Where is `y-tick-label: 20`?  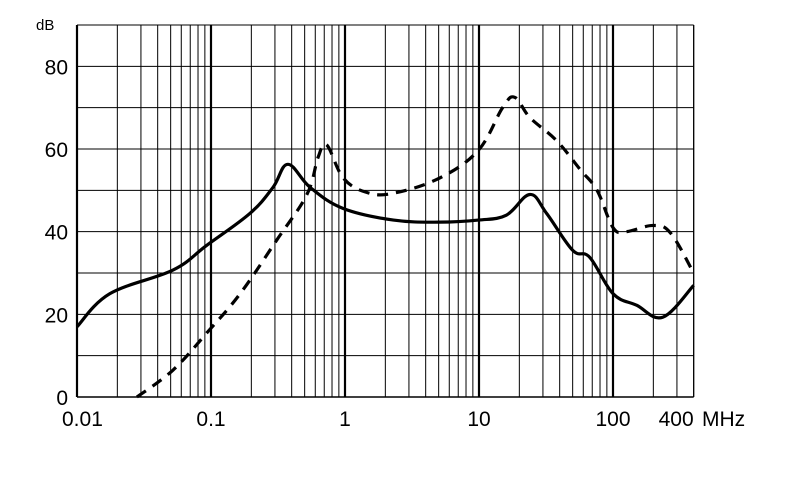 y-tick-label: 20 is located at coordinates (56, 315).